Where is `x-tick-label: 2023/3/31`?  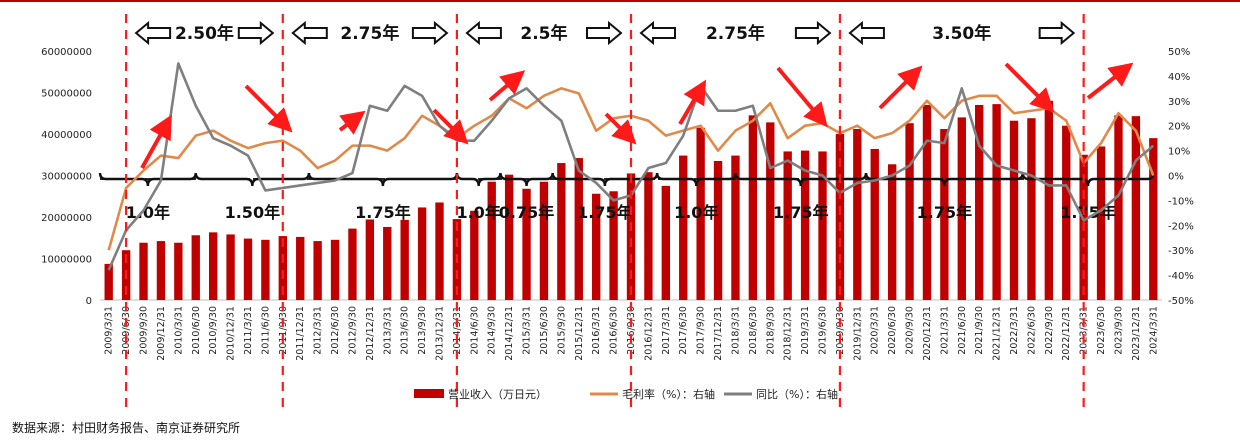
x-tick-label: 2023/3/31 is located at coordinates (1084, 330).